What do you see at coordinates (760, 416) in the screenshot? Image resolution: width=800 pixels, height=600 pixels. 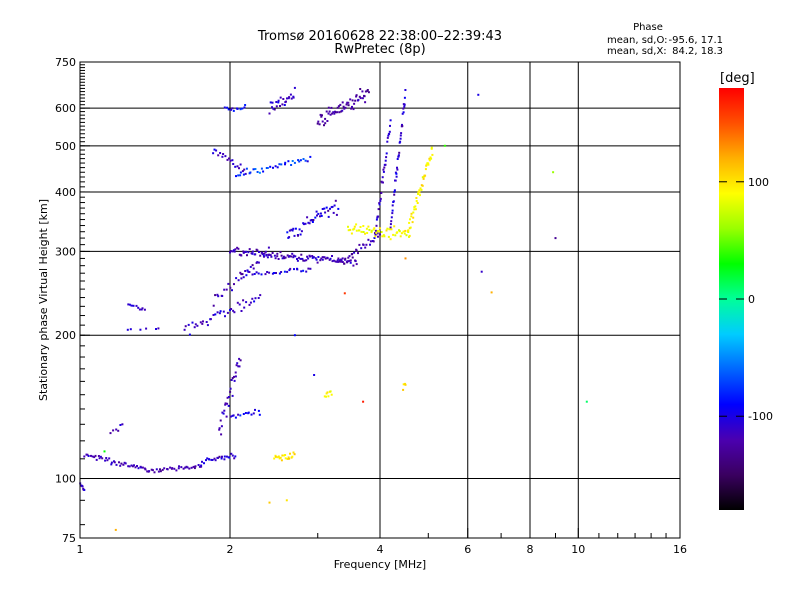 I see `colorbar-tick-label: -100` at bounding box center [760, 416].